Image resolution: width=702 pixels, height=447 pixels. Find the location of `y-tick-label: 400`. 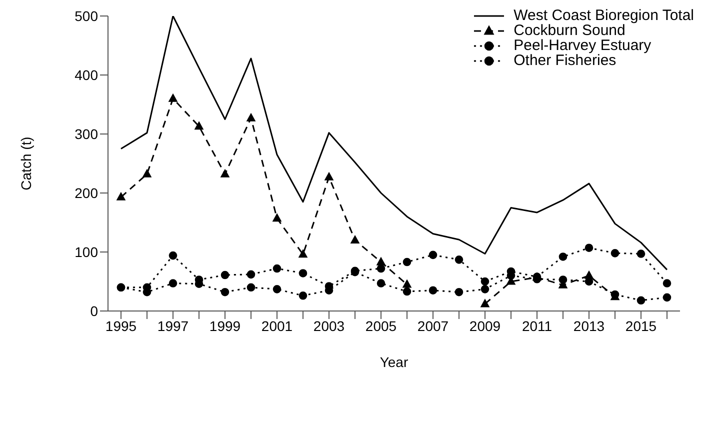

y-tick-label: 400 is located at coordinates (86, 74).